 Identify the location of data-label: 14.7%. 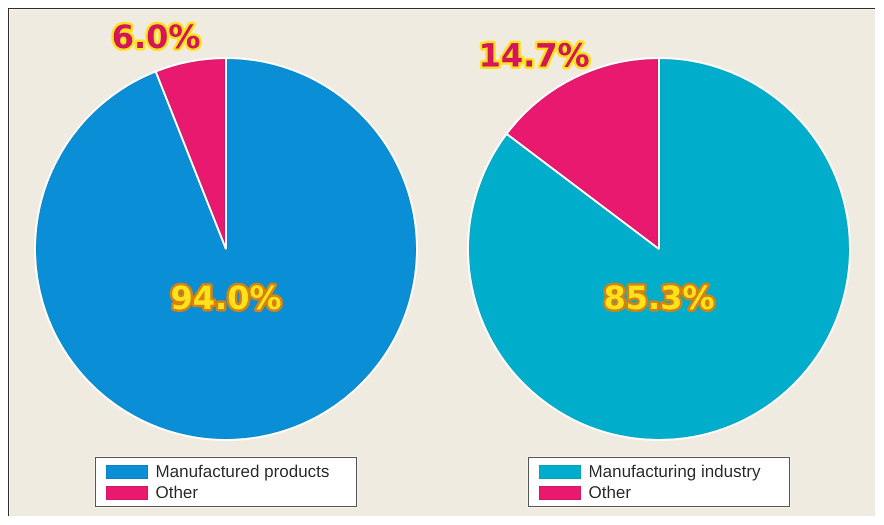
(534, 55).